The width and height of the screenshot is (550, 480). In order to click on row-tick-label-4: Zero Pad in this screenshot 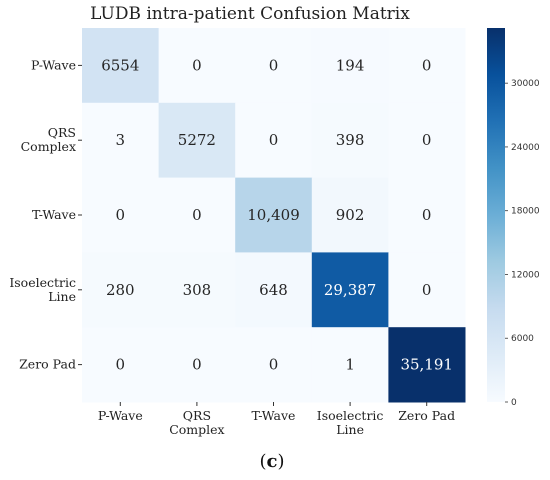, I will do `click(47, 364)`.